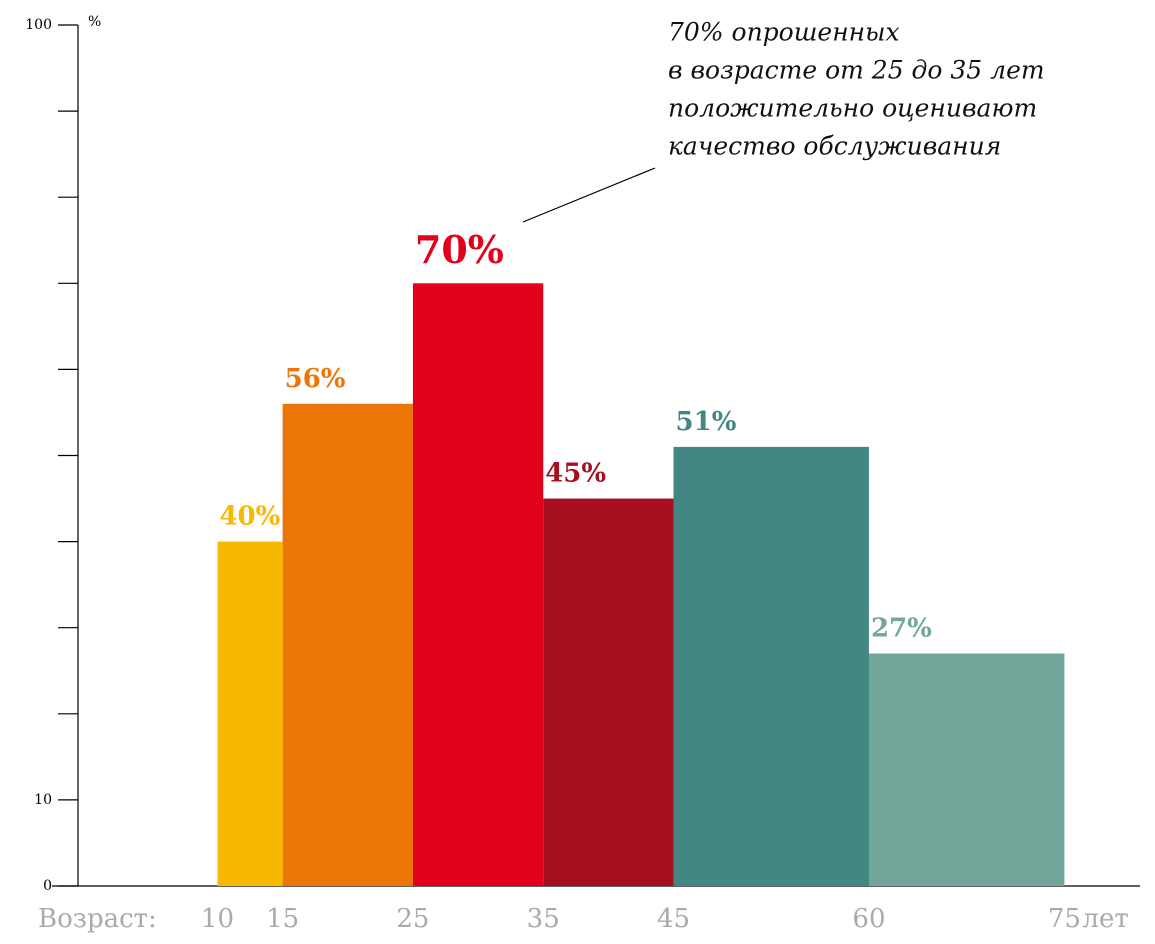  Describe the element at coordinates (282, 919) in the screenshot. I see `x-tick-label: 15` at that location.